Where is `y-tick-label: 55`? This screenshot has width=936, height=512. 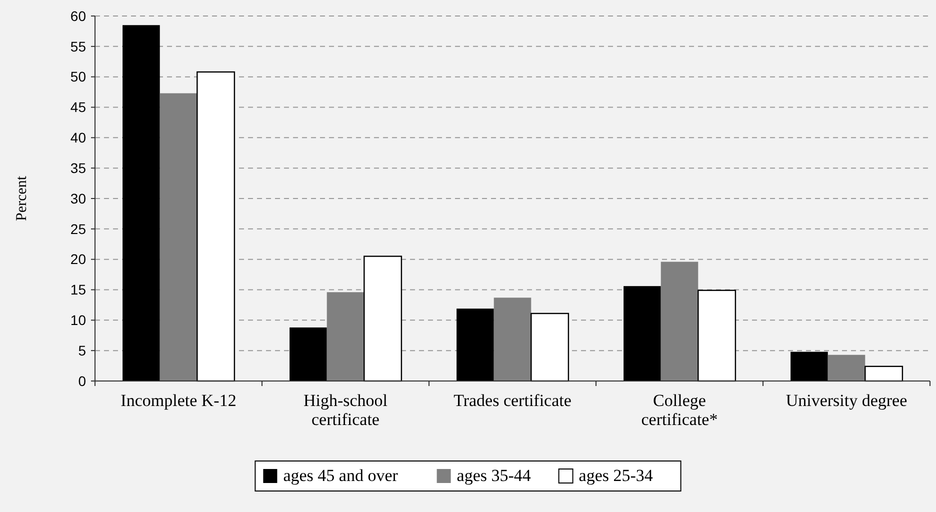
y-tick-label: 55 is located at coordinates (78, 46).